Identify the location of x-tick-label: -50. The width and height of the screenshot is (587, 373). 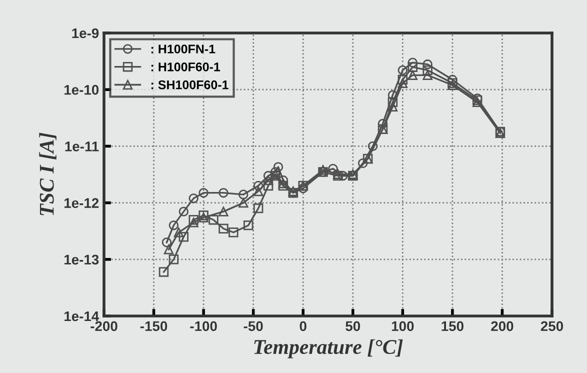
(253, 326).